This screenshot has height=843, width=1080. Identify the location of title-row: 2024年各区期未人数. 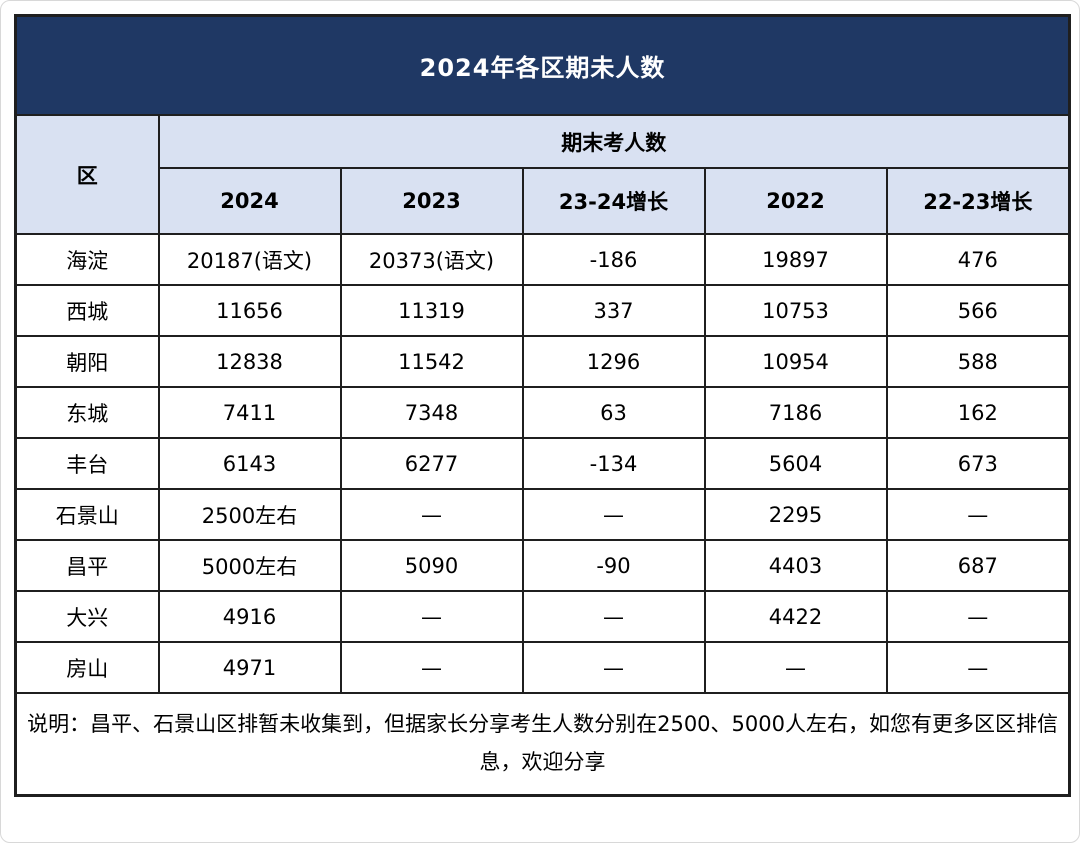
(542, 65).